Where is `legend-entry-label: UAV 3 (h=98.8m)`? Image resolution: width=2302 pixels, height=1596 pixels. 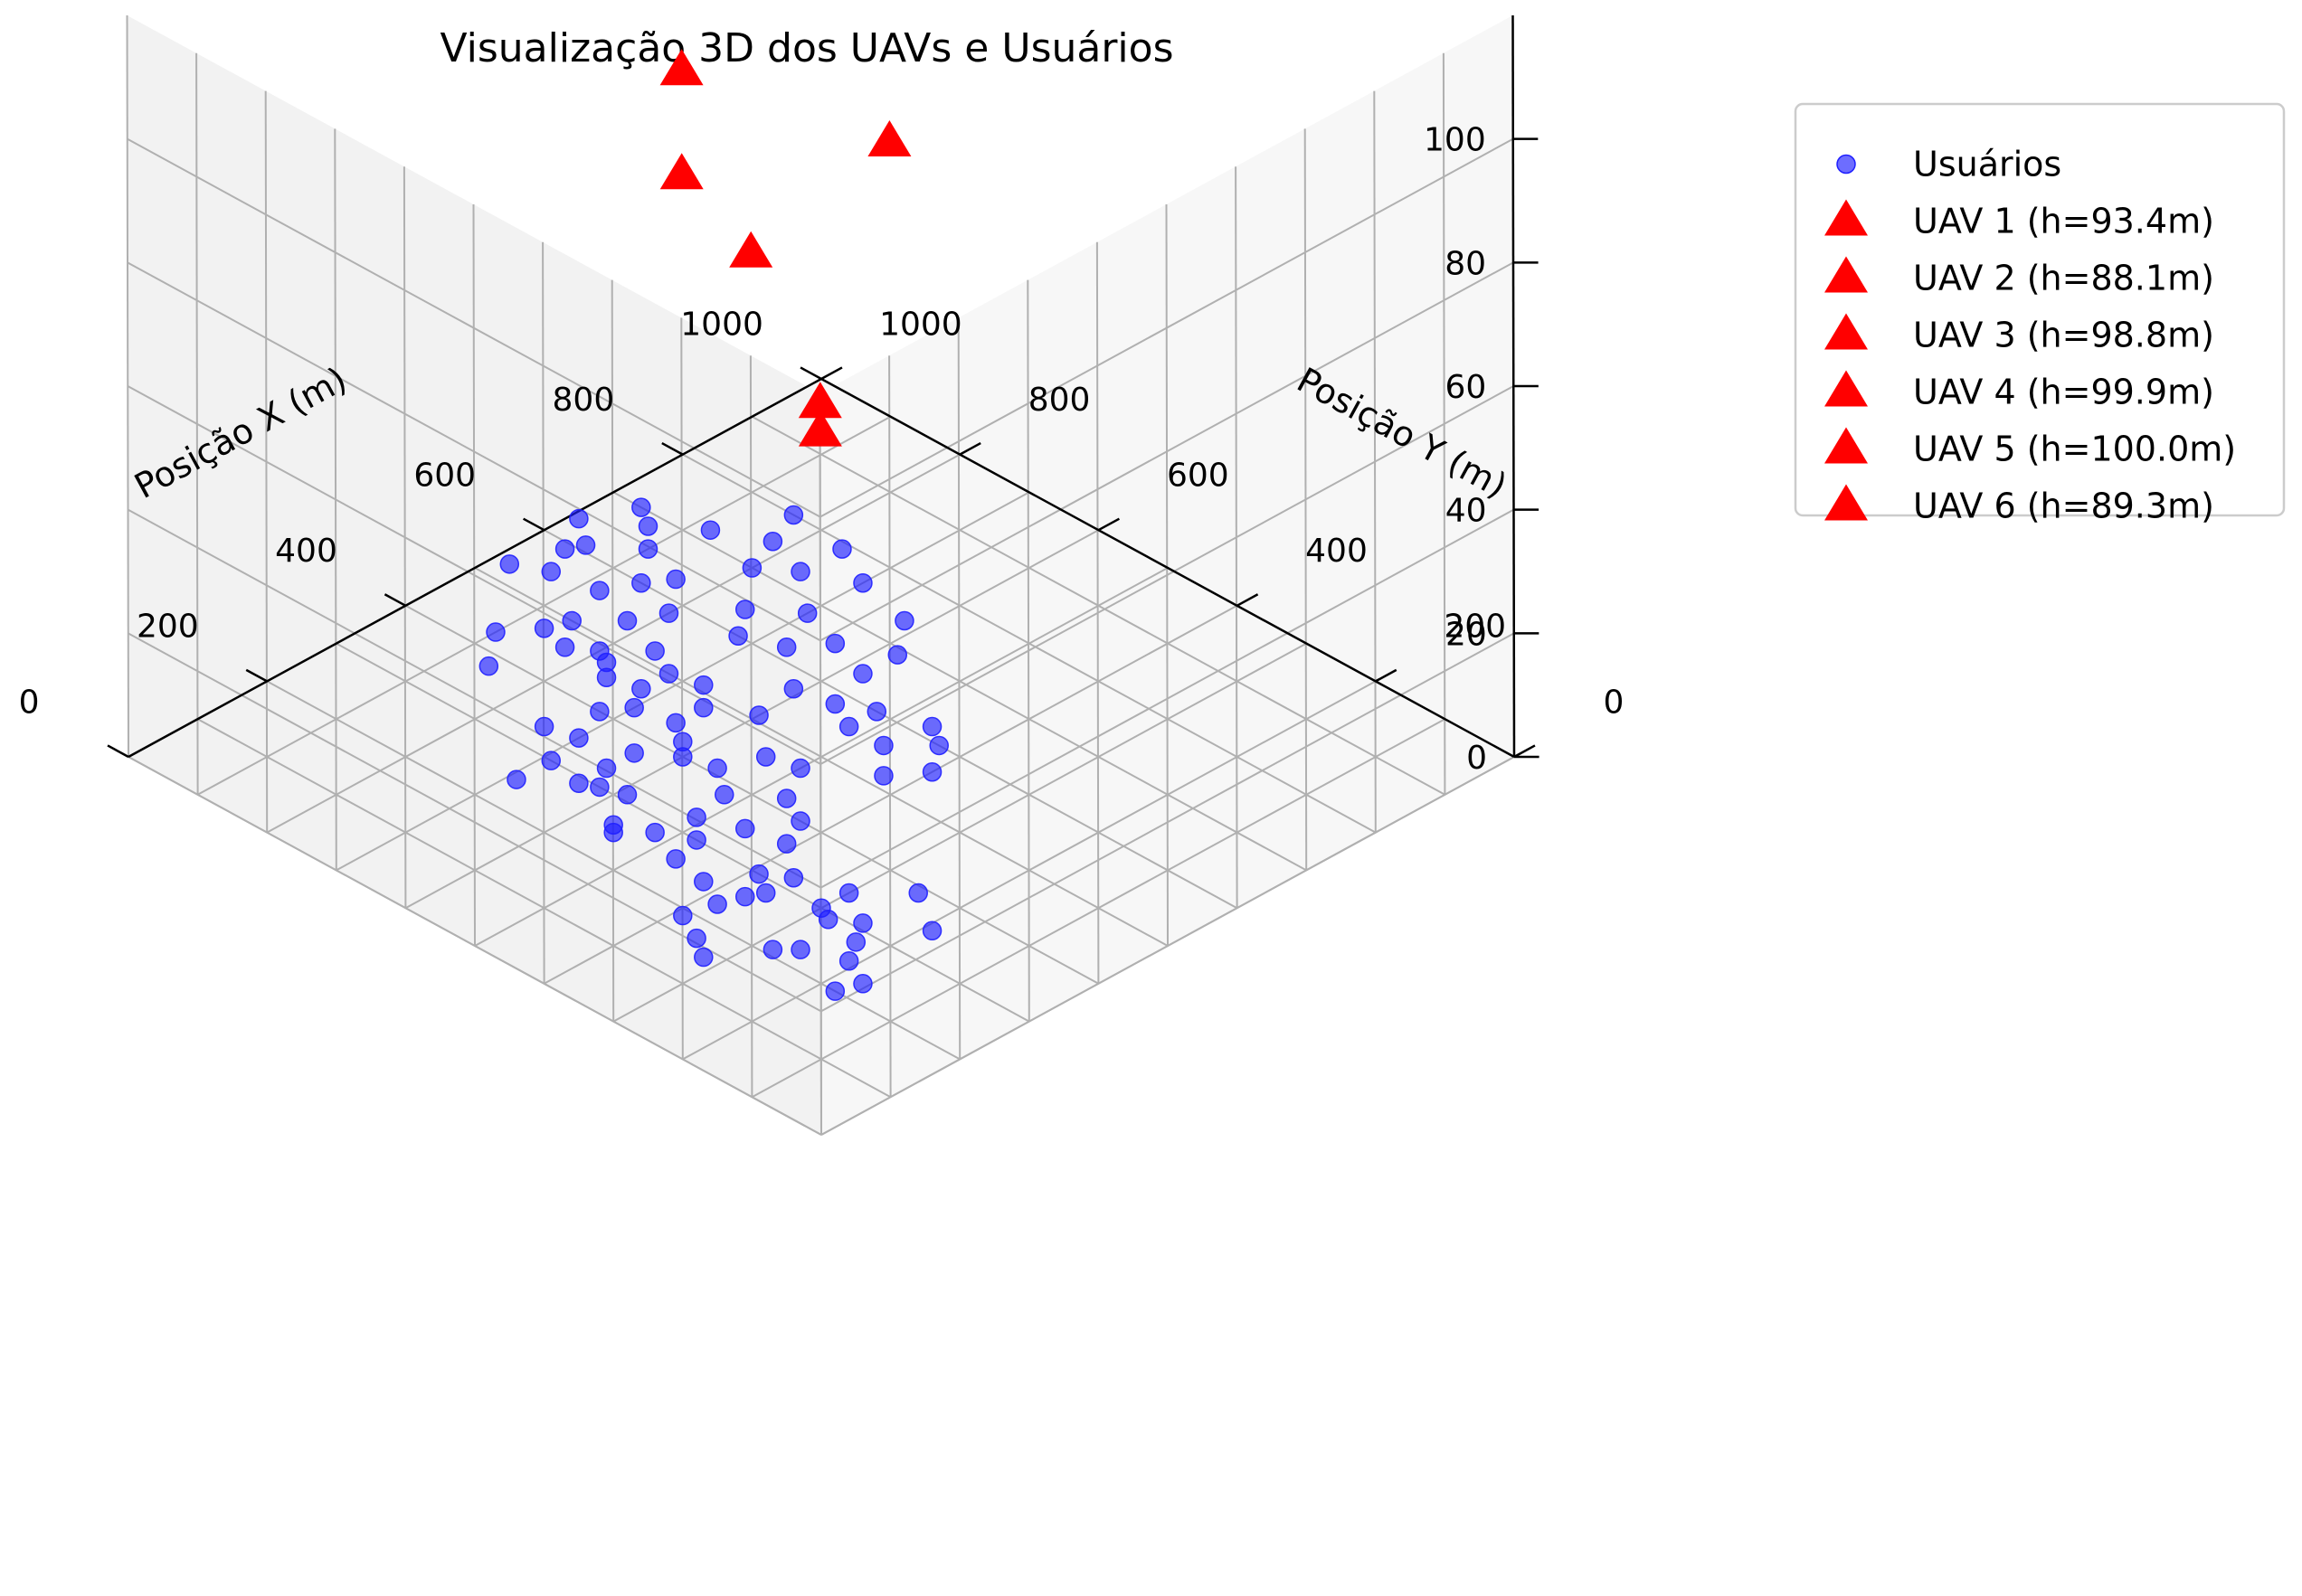
legend-entry-label: UAV 3 (h=98.8m) is located at coordinates (2063, 336).